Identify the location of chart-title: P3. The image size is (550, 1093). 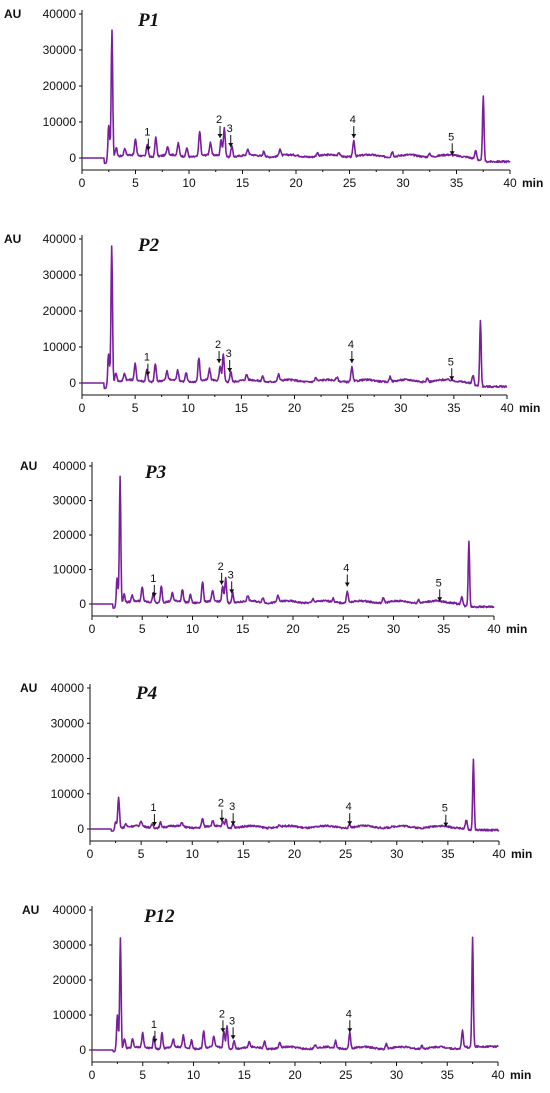
(155, 472).